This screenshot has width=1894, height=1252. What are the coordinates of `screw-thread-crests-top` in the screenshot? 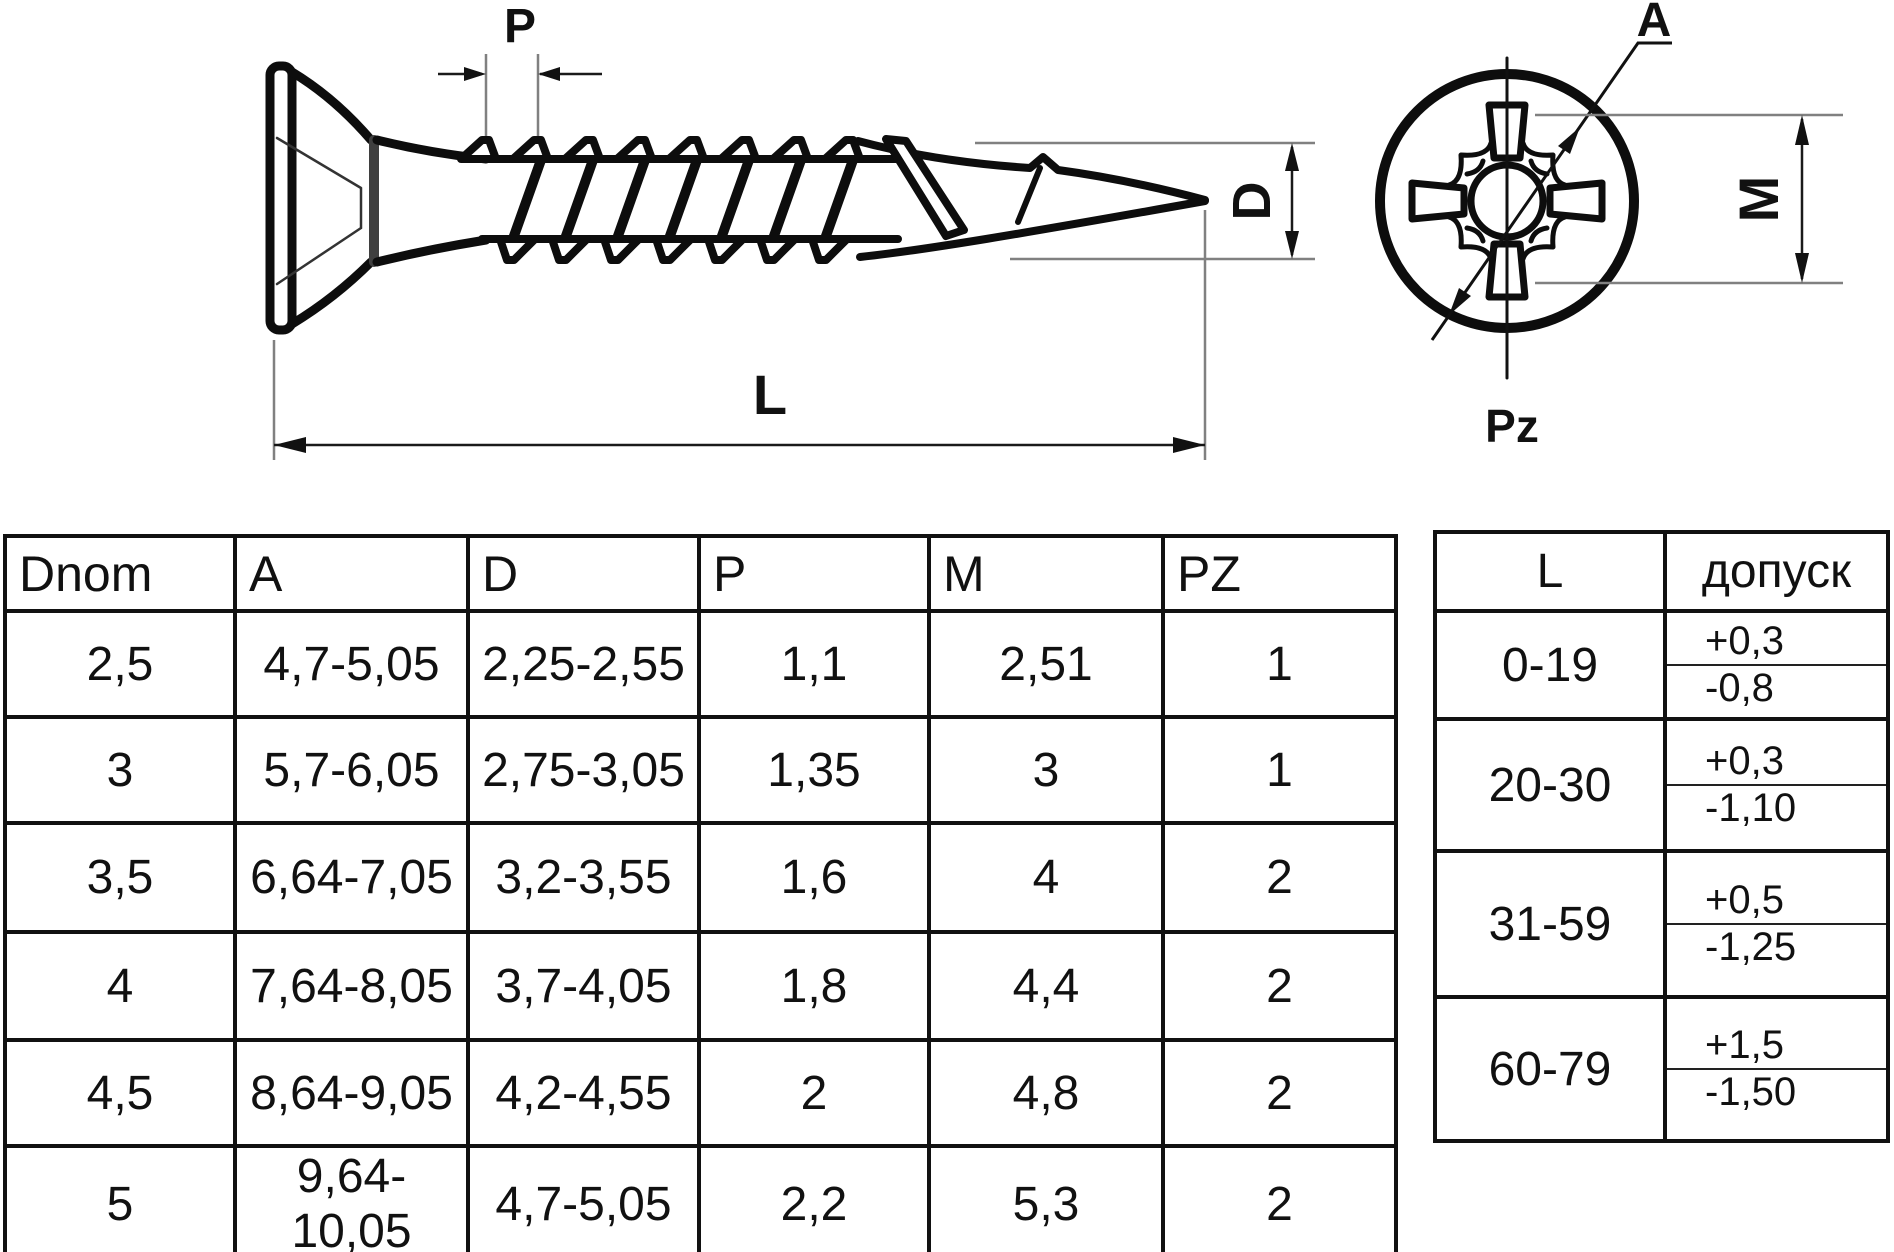 It's located at (660, 149).